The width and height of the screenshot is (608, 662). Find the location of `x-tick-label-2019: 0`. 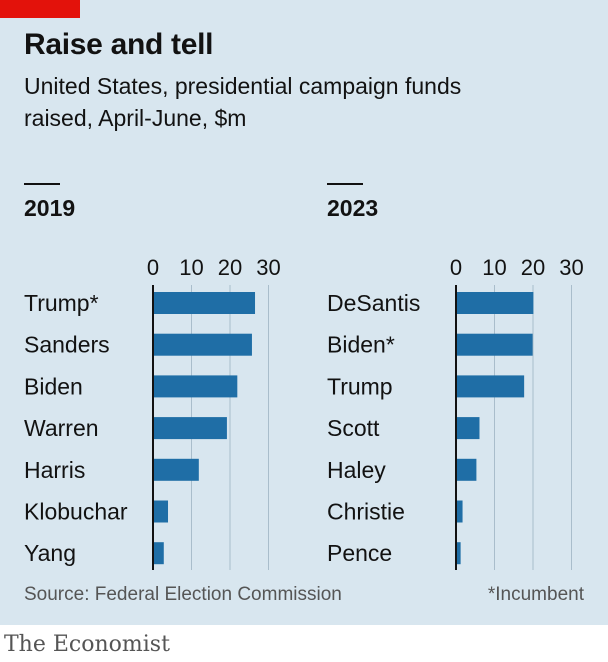

x-tick-label-2019: 0 is located at coordinates (153, 267).